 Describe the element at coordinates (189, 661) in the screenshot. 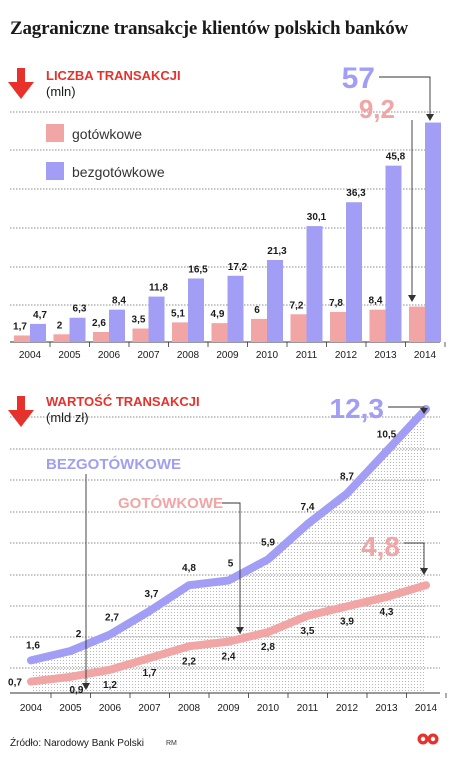

I see `data-label-cash: 2,2` at that location.